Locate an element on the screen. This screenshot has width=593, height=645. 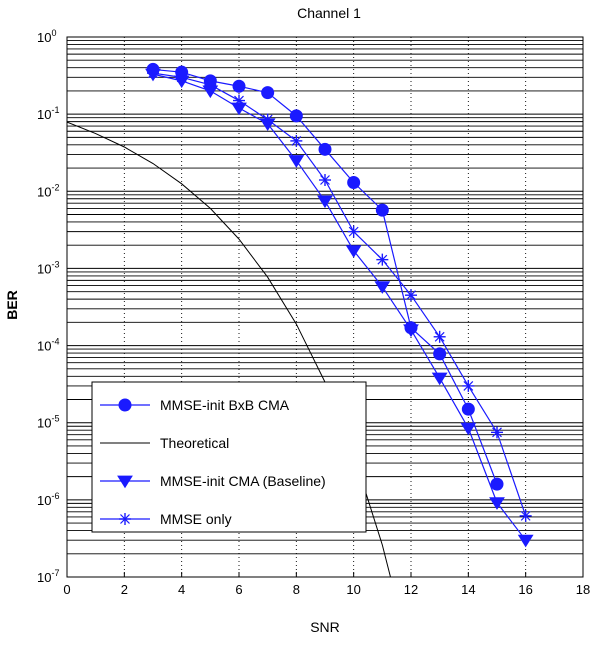
x-tick-label: 0 is located at coordinates (66, 589).